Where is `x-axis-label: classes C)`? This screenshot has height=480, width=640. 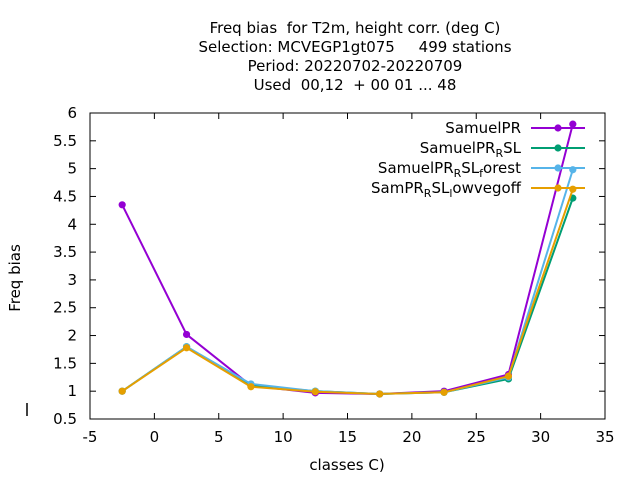
x-axis-label: classes C) is located at coordinates (346, 465).